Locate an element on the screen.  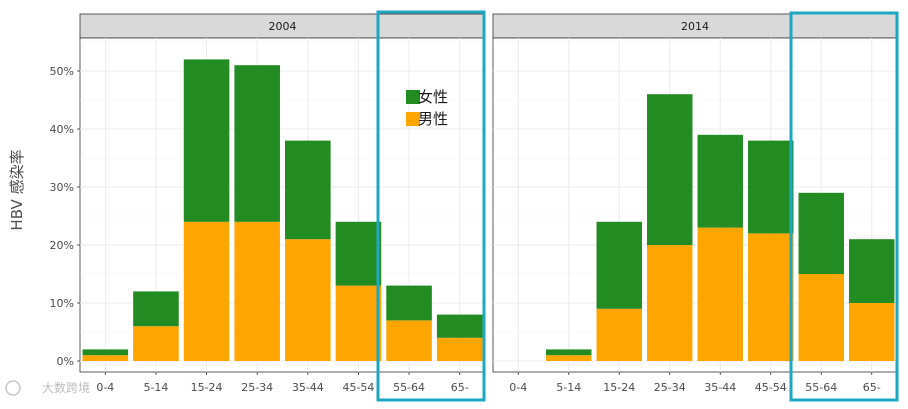
y-tick-label: 0% is located at coordinates (65, 361).